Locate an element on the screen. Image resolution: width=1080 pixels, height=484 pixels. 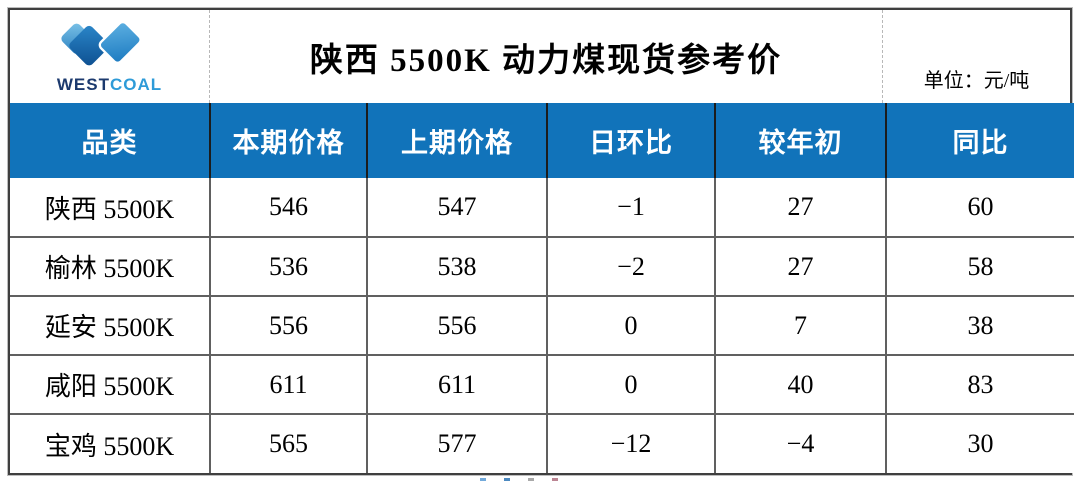
cell-vs-year-start: −4 is located at coordinates (800, 443).